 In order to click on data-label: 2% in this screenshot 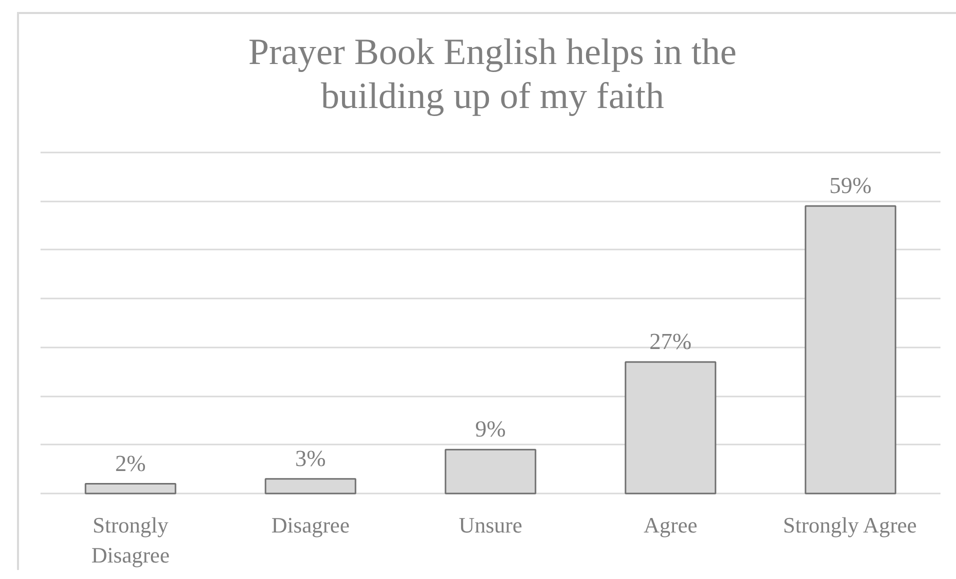, I will do `click(130, 463)`.